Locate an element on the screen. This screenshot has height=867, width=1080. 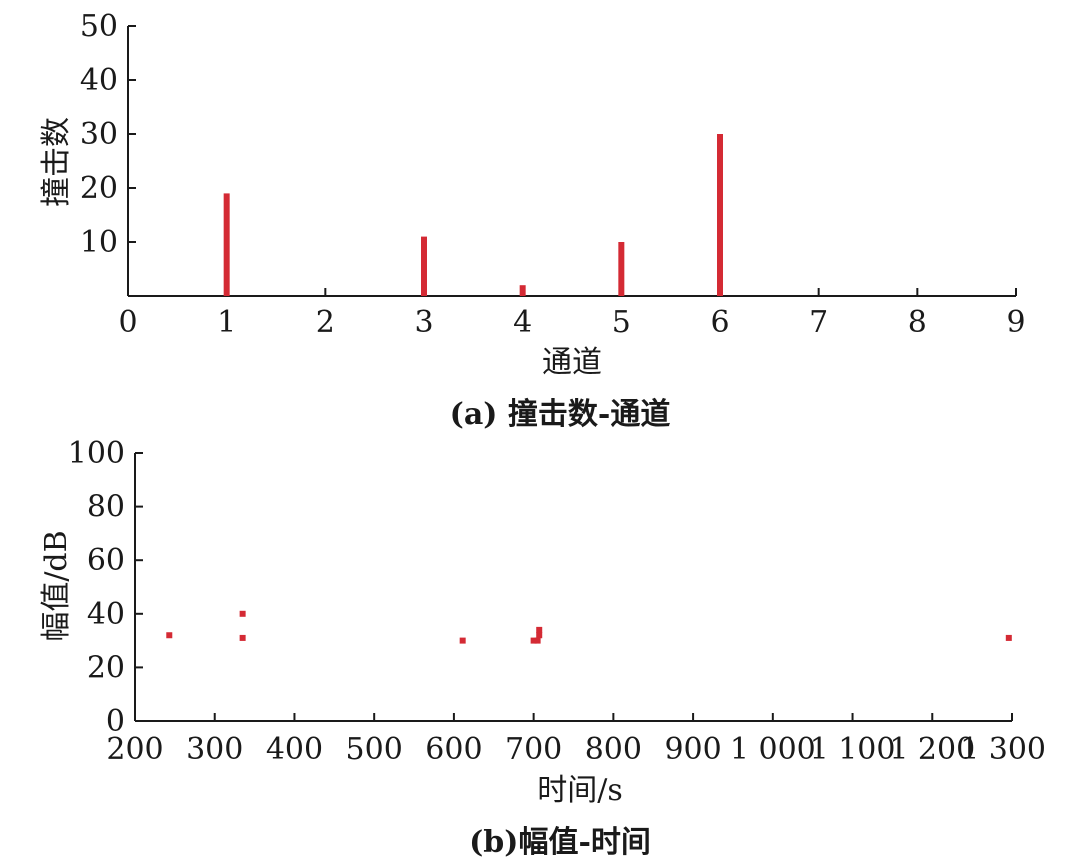
chart-b-x-tick-label: 1 100 is located at coordinates (853, 749).